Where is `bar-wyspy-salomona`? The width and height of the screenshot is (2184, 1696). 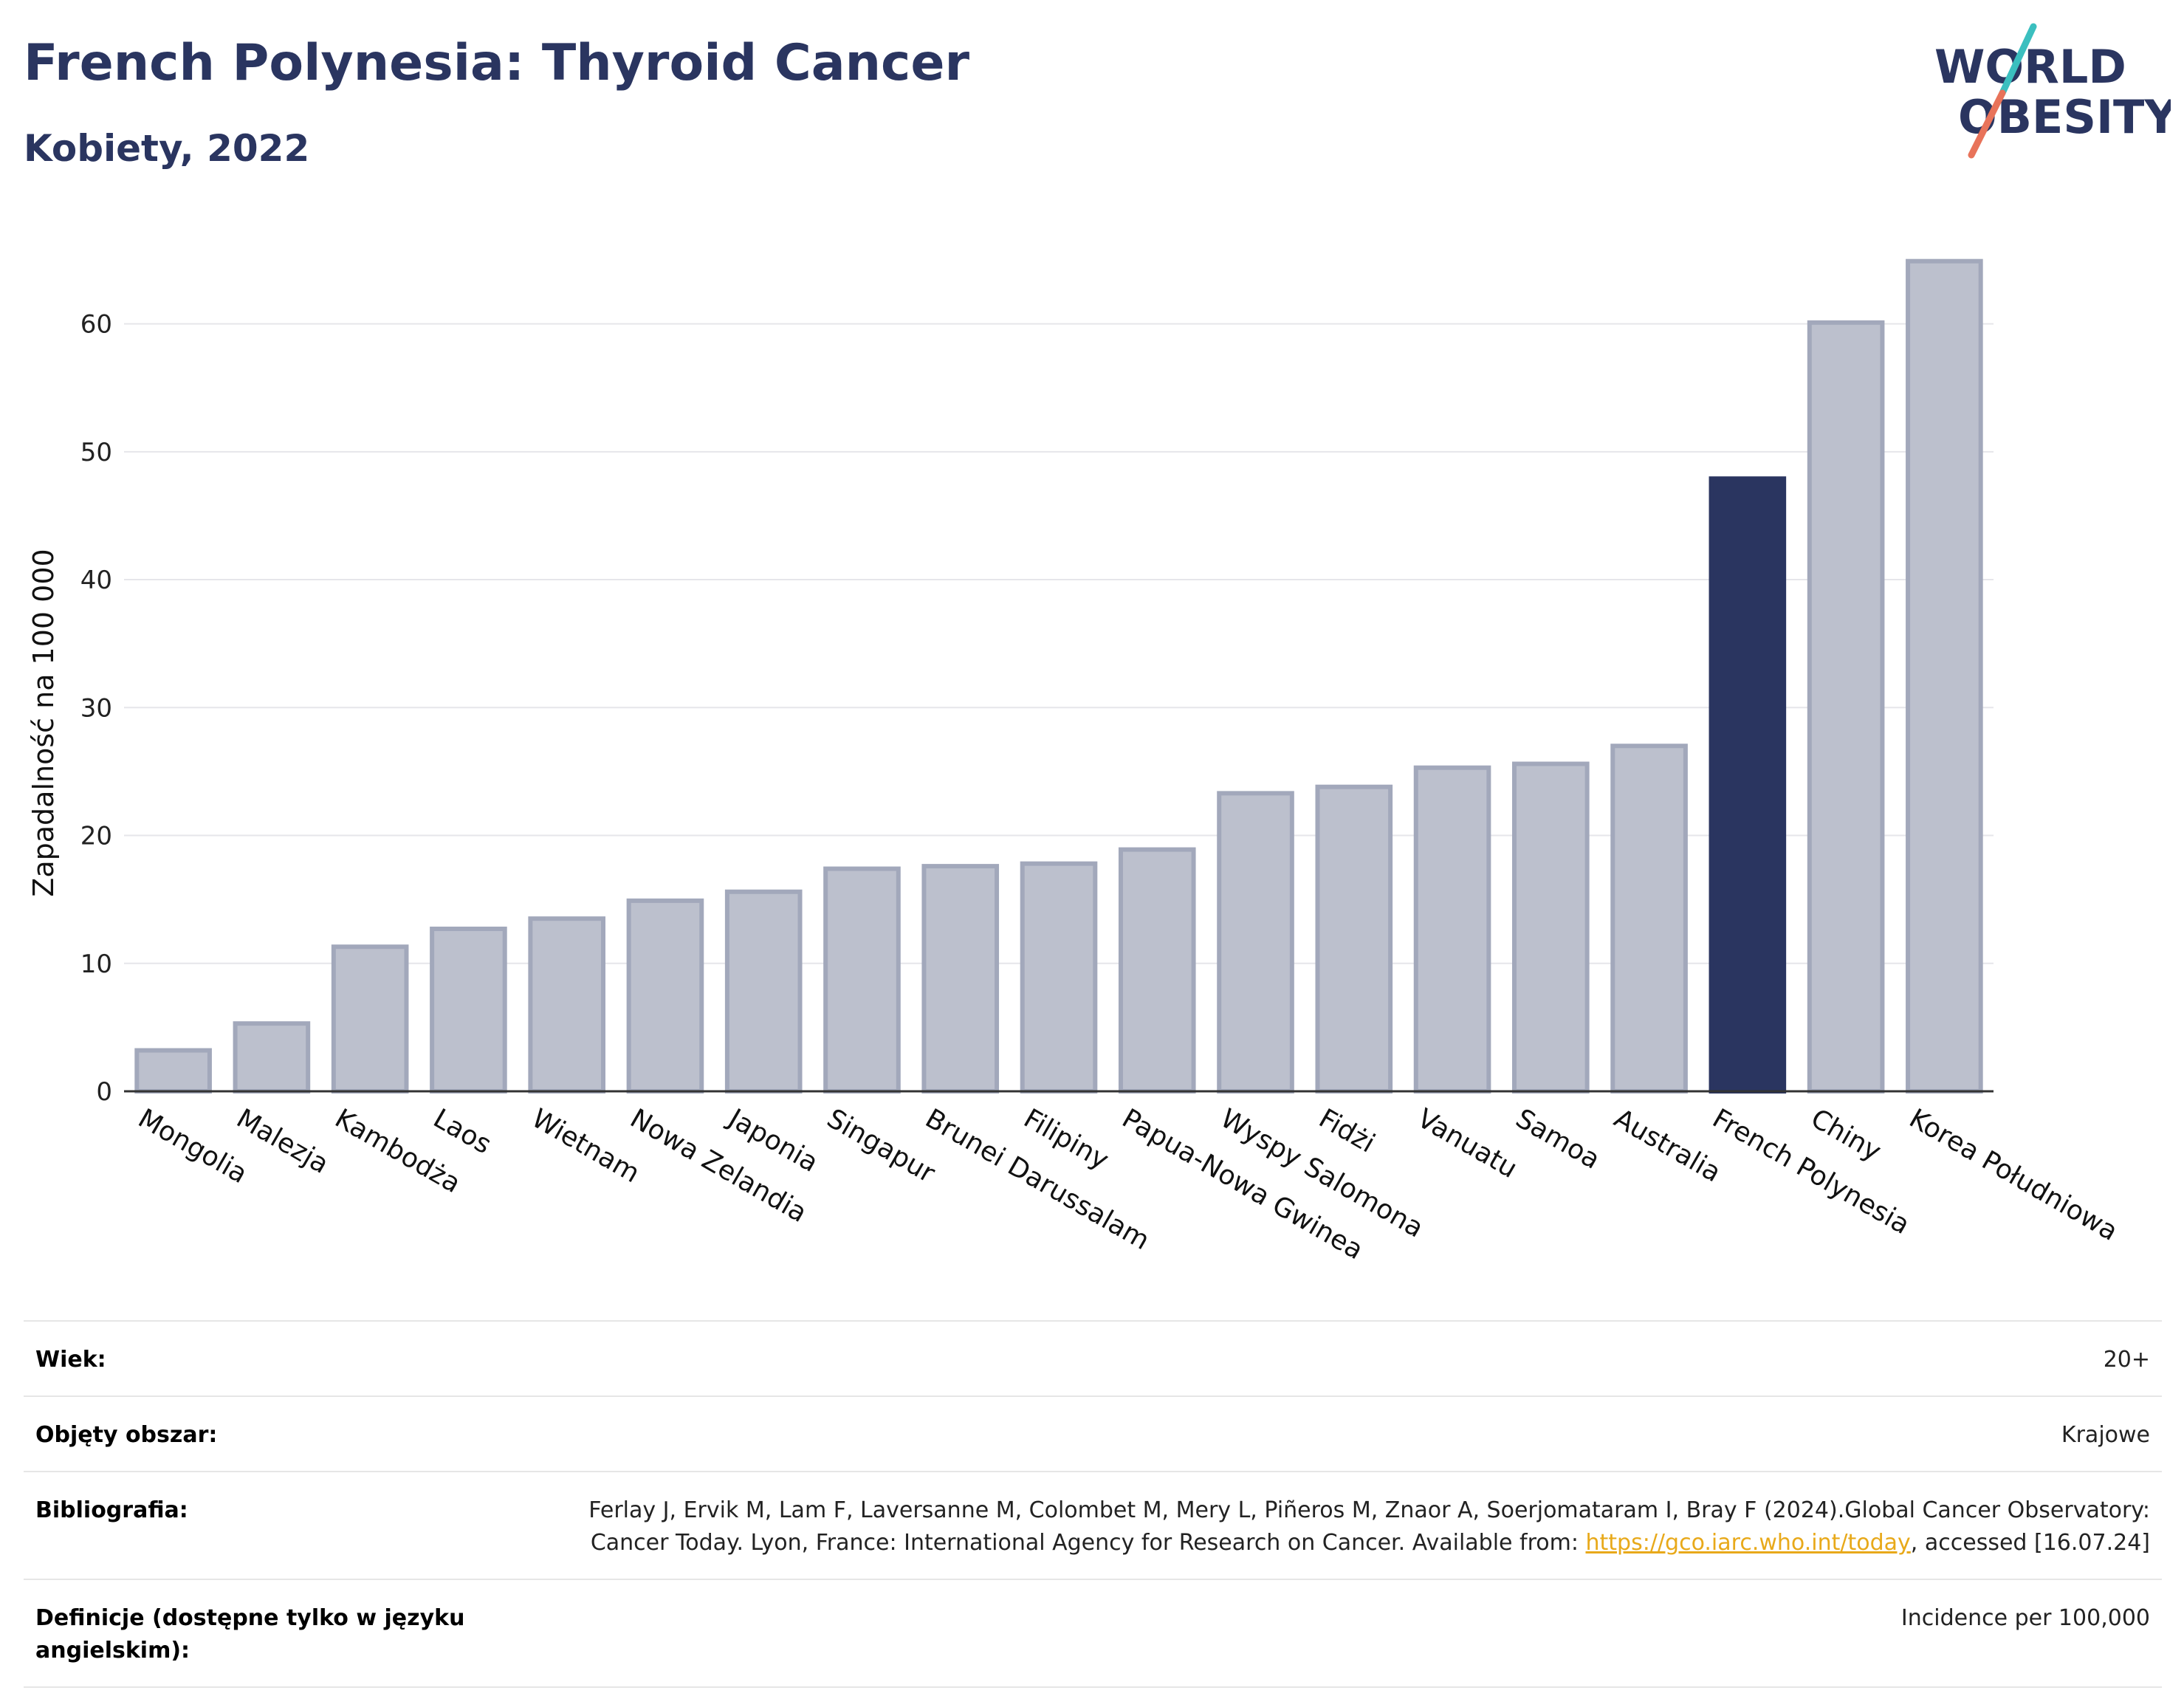
bar-wyspy-salomona is located at coordinates (1256, 942).